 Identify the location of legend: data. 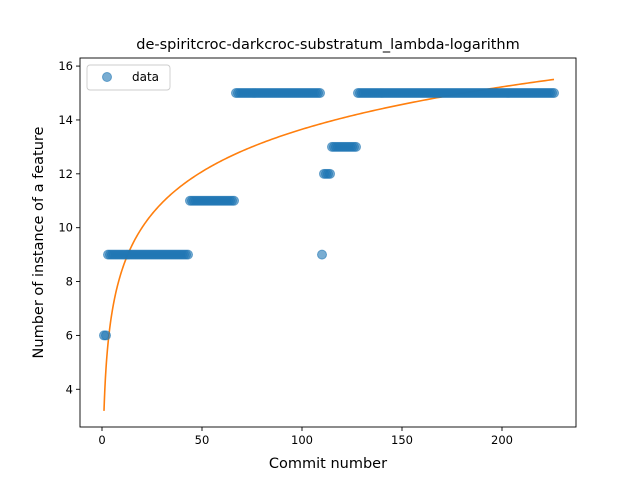
(128, 77).